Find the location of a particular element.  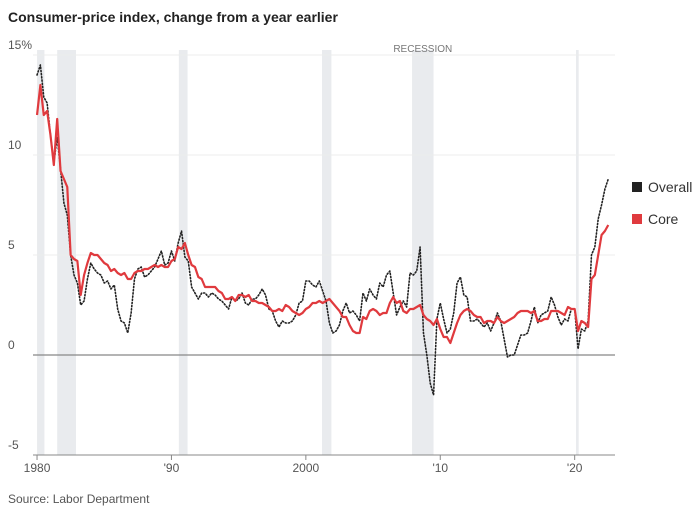

x-tick-label: '20 is located at coordinates (575, 468).